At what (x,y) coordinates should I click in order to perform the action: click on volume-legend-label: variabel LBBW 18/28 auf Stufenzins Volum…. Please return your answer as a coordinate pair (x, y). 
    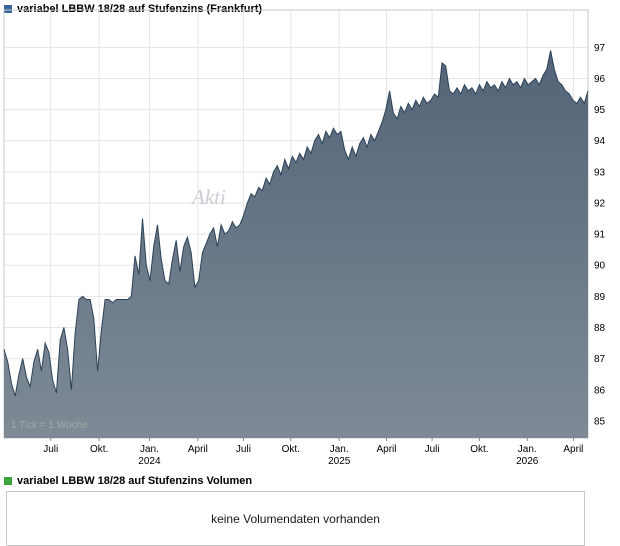
    Looking at the image, I should click on (135, 481).